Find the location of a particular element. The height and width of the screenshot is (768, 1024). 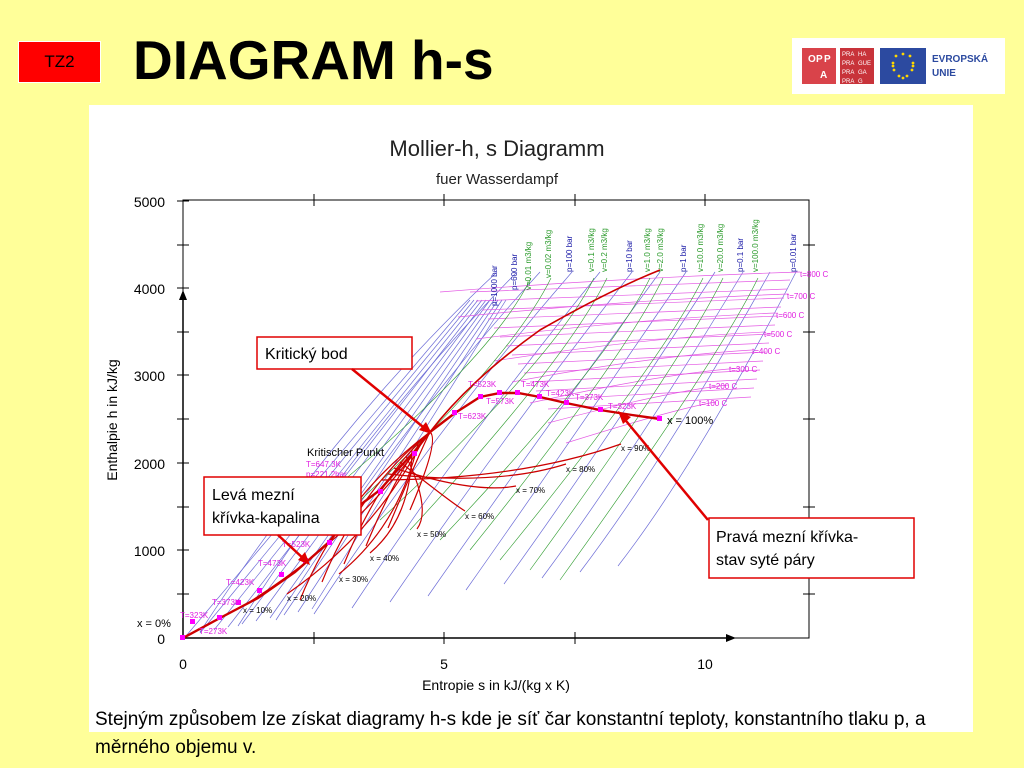

label-t400: t=400 C is located at coordinates (766, 351).